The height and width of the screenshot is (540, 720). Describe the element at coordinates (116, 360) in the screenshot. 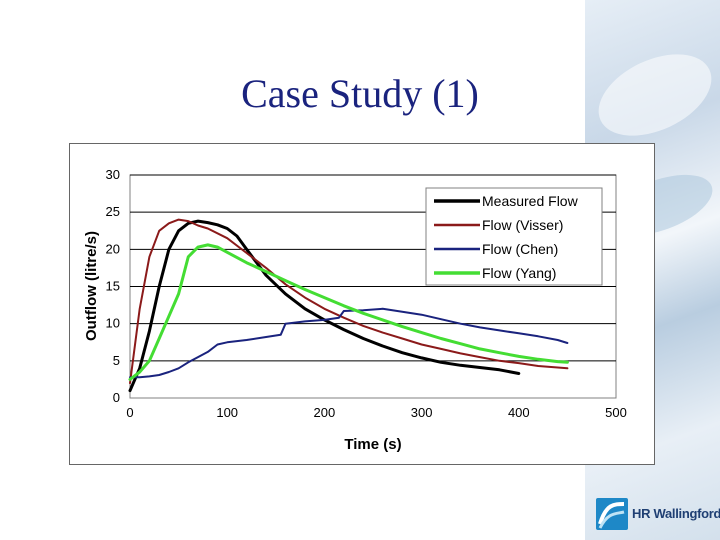

I see `y-tick-label: 5` at that location.